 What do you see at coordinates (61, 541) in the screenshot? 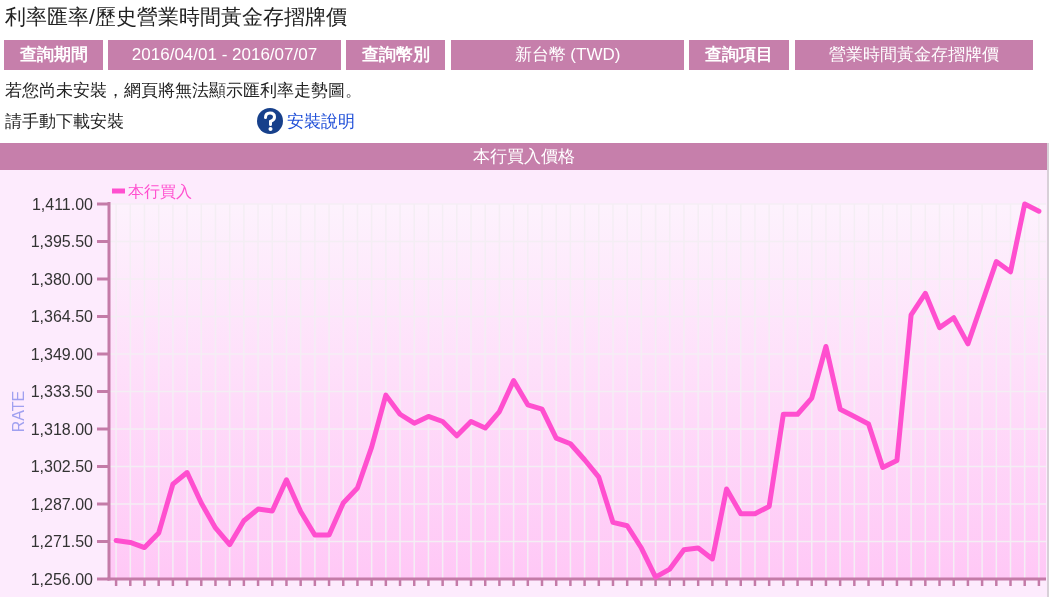
I see `ytick-label: 1,271.50` at bounding box center [61, 541].